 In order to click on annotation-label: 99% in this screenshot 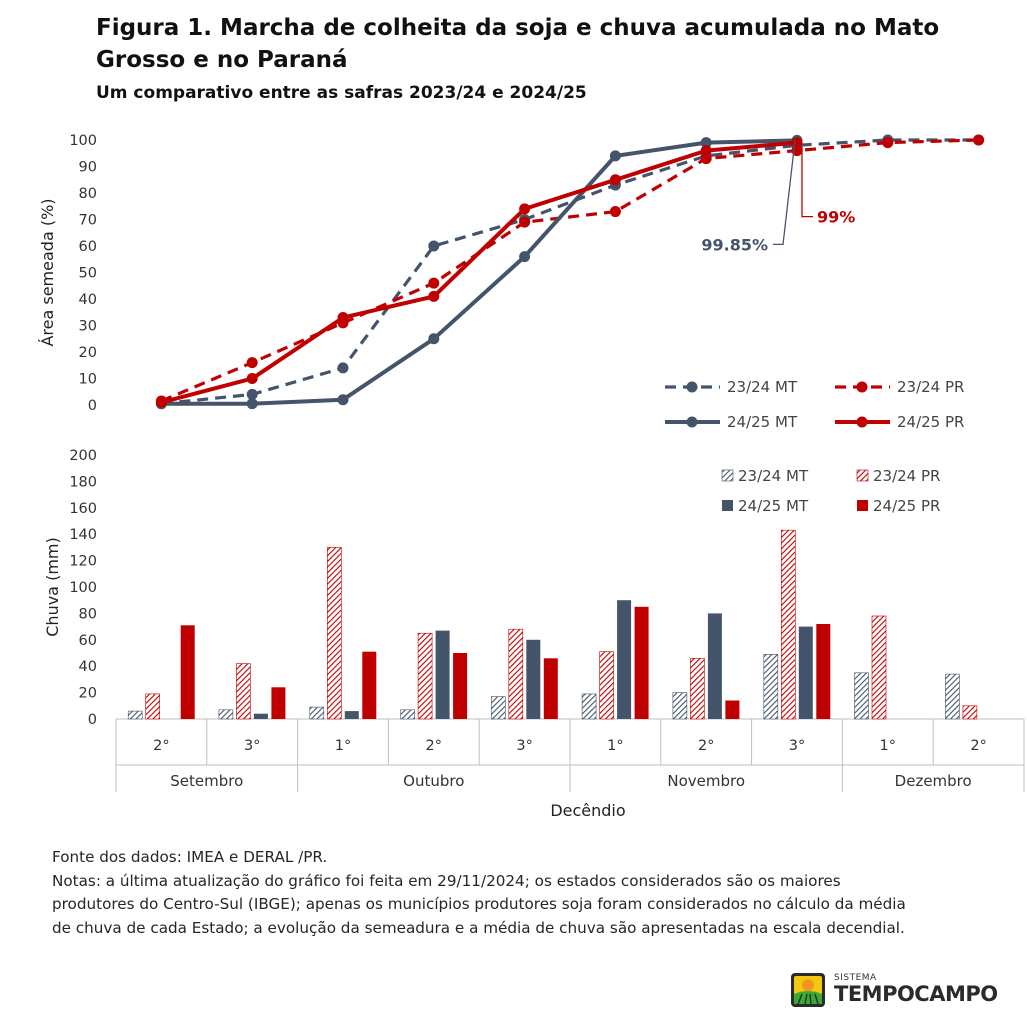, I will do `click(836, 217)`.